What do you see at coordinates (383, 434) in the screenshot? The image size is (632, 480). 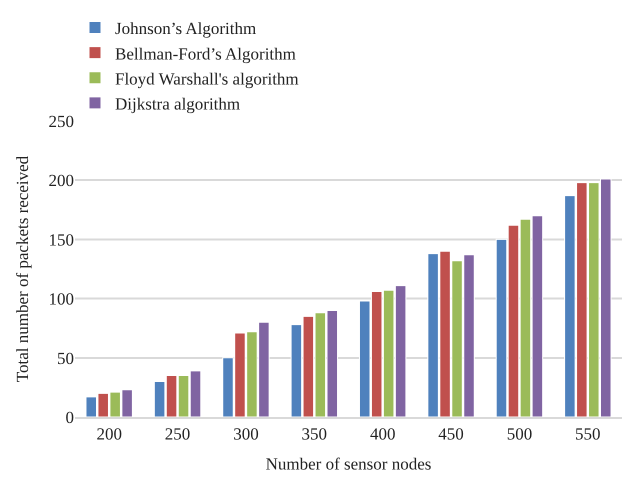 I see `x-tick-label: 400` at bounding box center [383, 434].